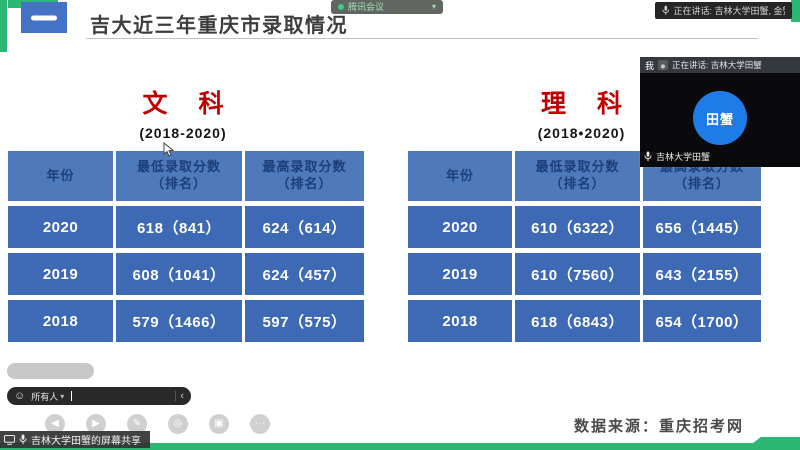 Image resolution: width=800 pixels, height=450 pixels. What do you see at coordinates (9, 439) in the screenshot?
I see `screen-icon` at bounding box center [9, 439].